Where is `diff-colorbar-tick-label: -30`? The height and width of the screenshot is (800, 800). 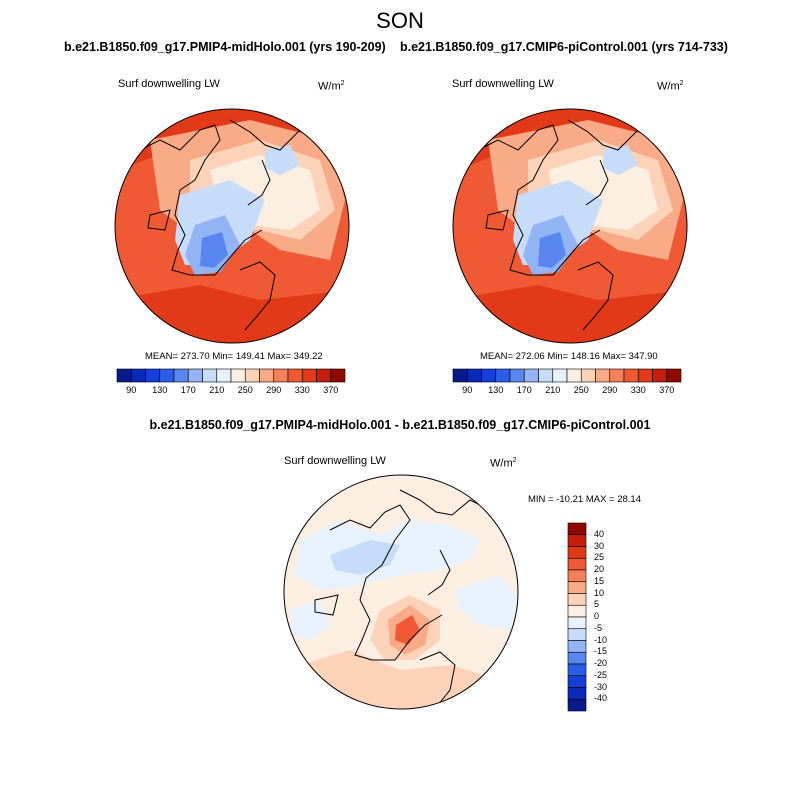 diff-colorbar-tick-label: -30 is located at coordinates (601, 686).